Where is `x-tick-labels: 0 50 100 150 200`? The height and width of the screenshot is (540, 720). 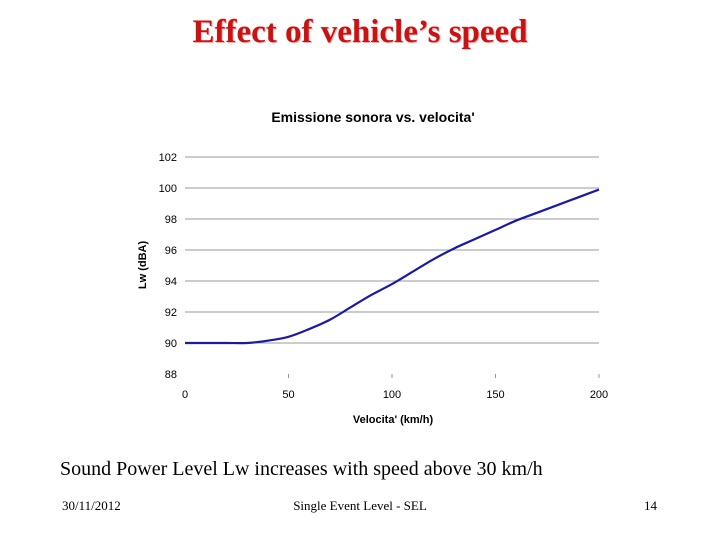
x-tick-labels: 0 50 100 150 200 is located at coordinates (395, 387).